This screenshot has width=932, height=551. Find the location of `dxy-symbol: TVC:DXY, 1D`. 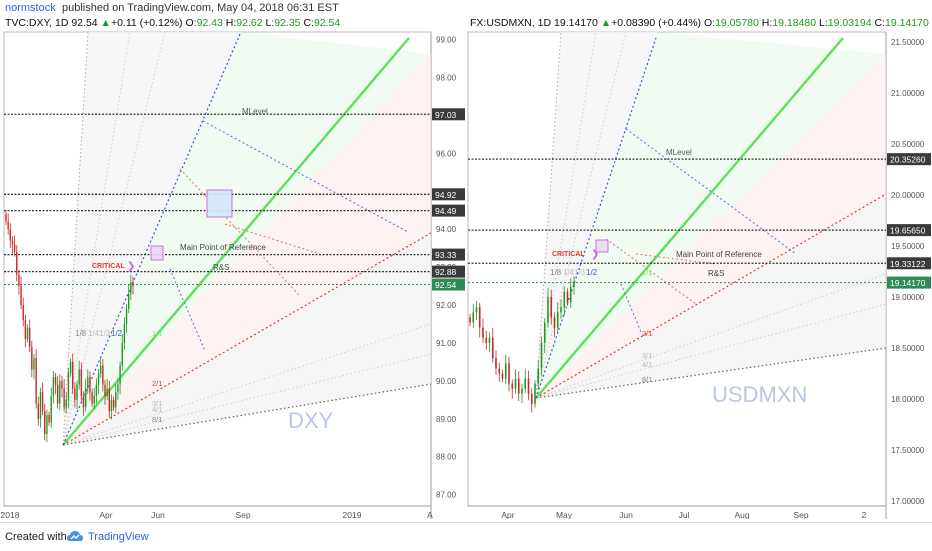

dxy-symbol: TVC:DXY, 1D is located at coordinates (37, 23).